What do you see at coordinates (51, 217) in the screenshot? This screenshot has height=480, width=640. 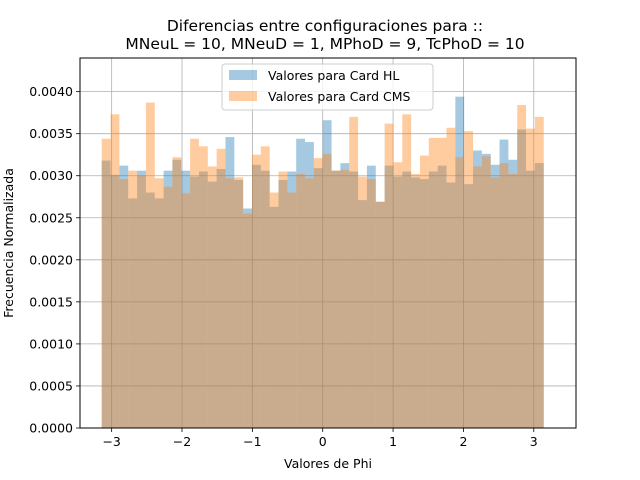 I see `y-tick-label: 0.0025` at bounding box center [51, 217].